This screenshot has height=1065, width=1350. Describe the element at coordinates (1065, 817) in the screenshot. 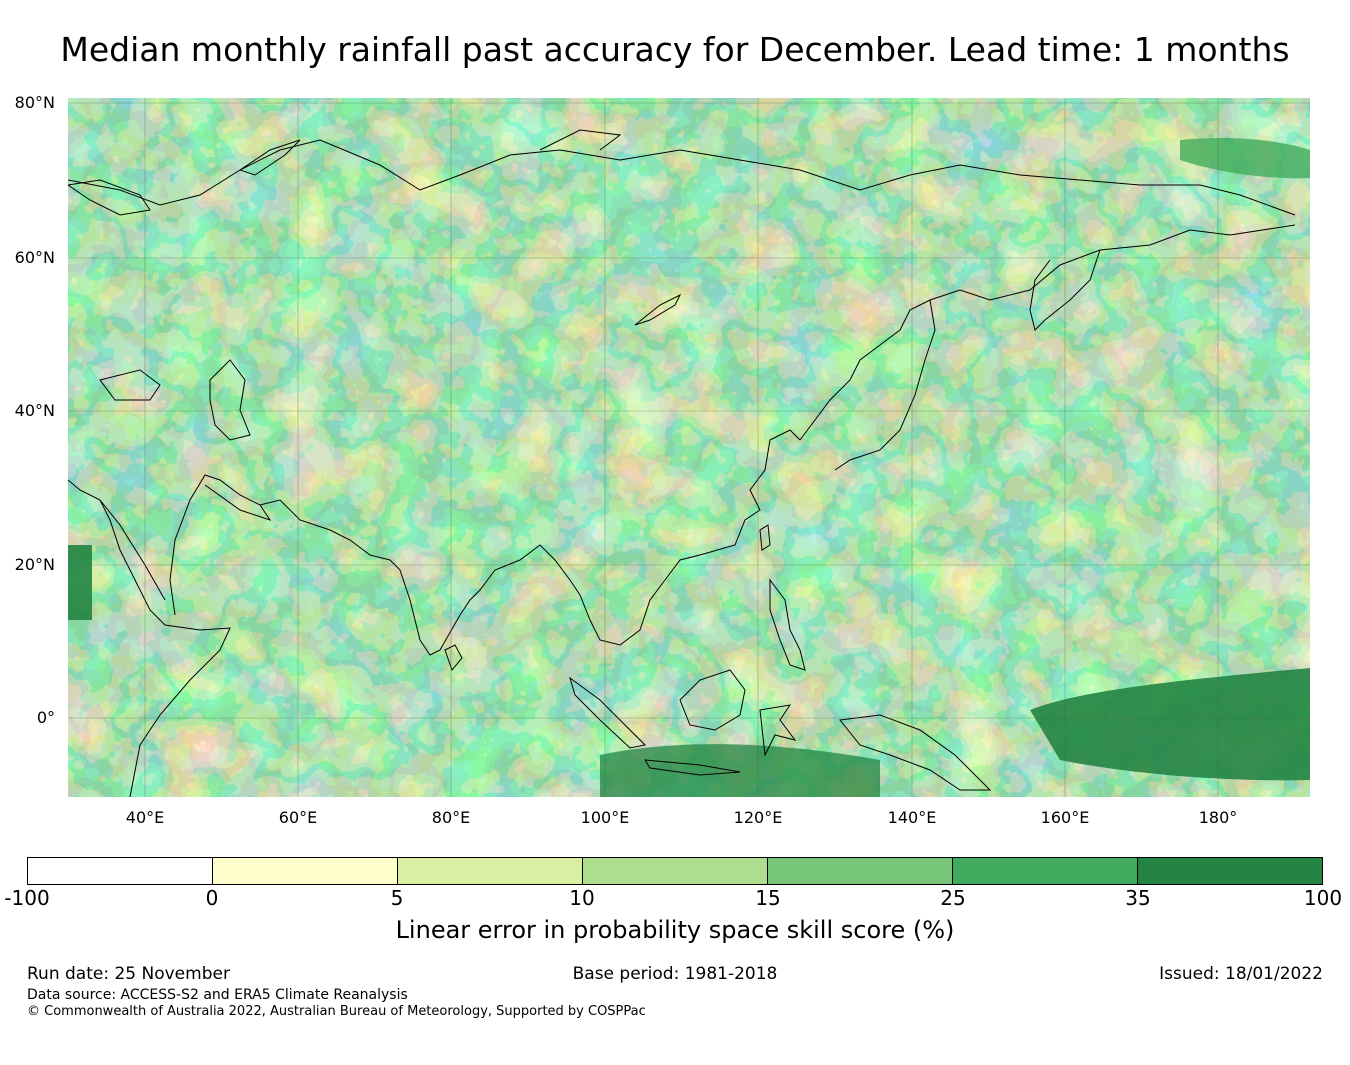

I see `lon-label-160e: 160°E` at that location.